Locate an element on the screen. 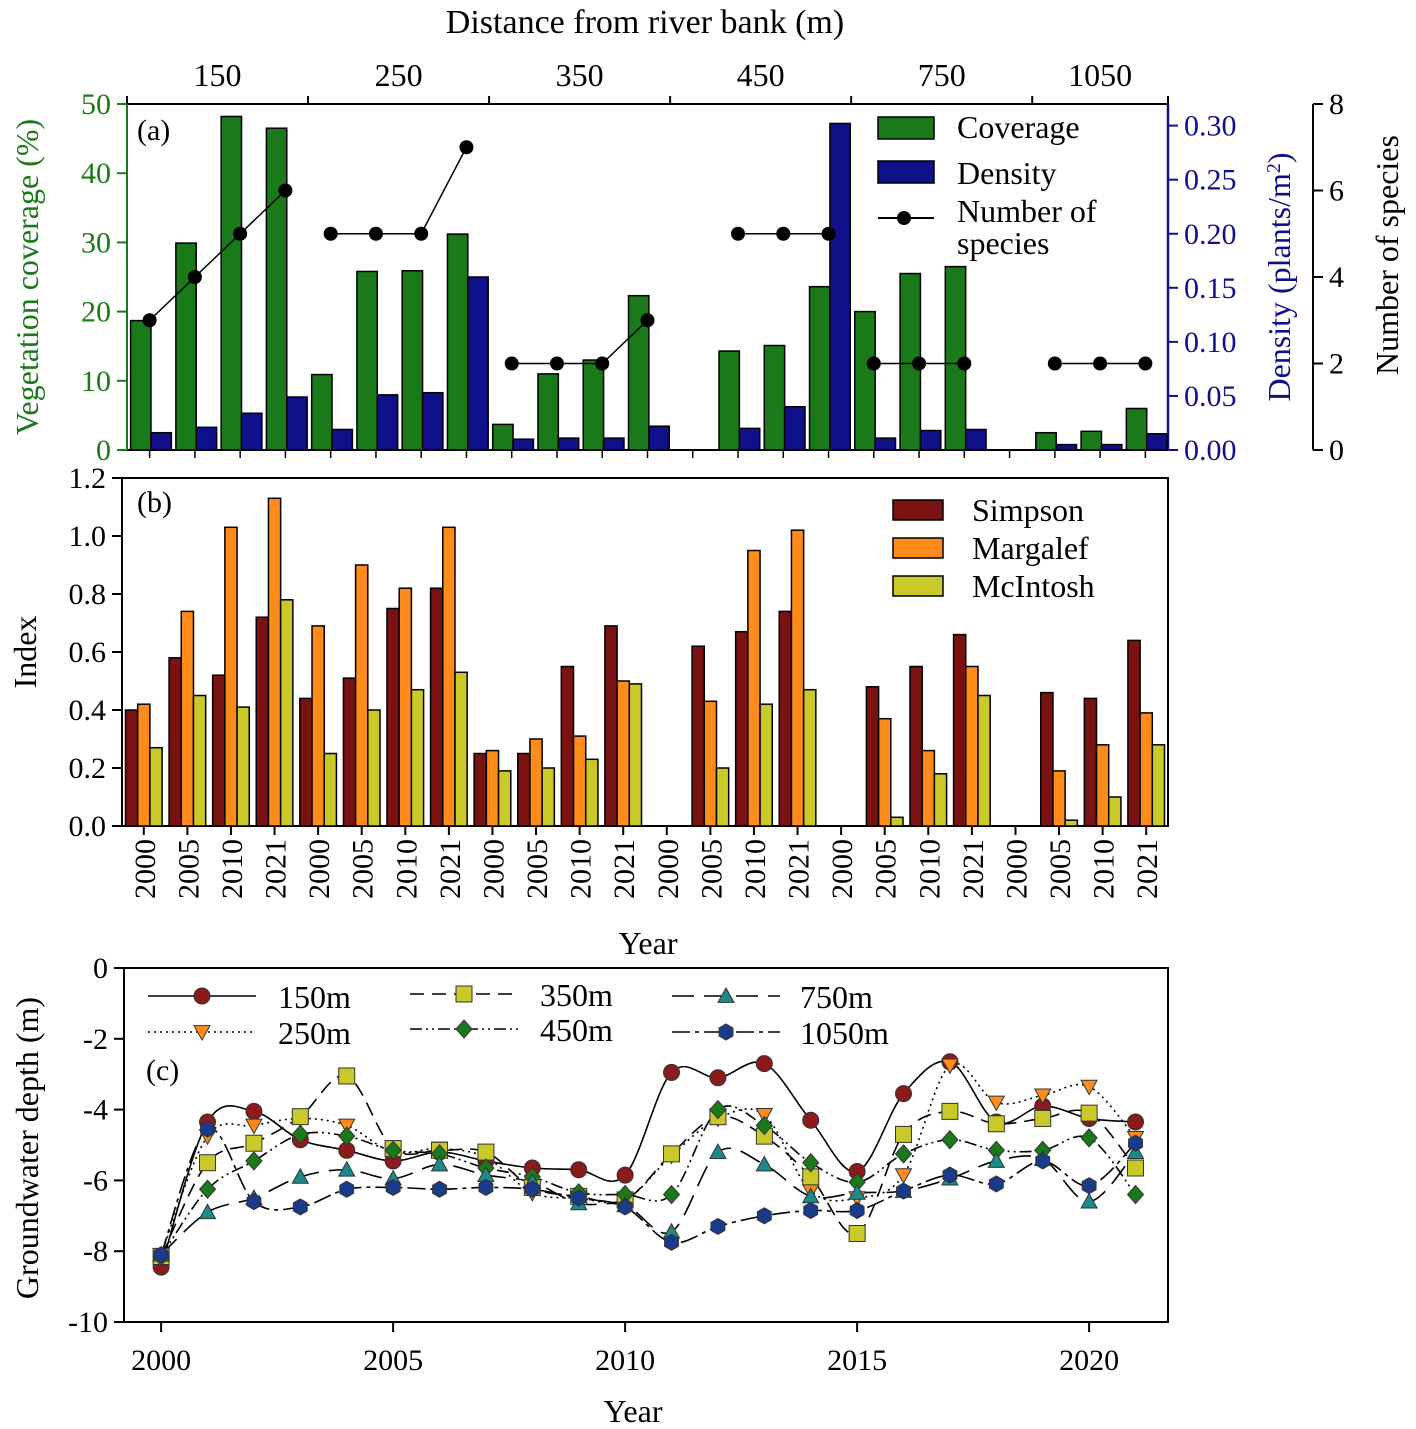  y-tick-label-c: -6 is located at coordinates (95, 1180).